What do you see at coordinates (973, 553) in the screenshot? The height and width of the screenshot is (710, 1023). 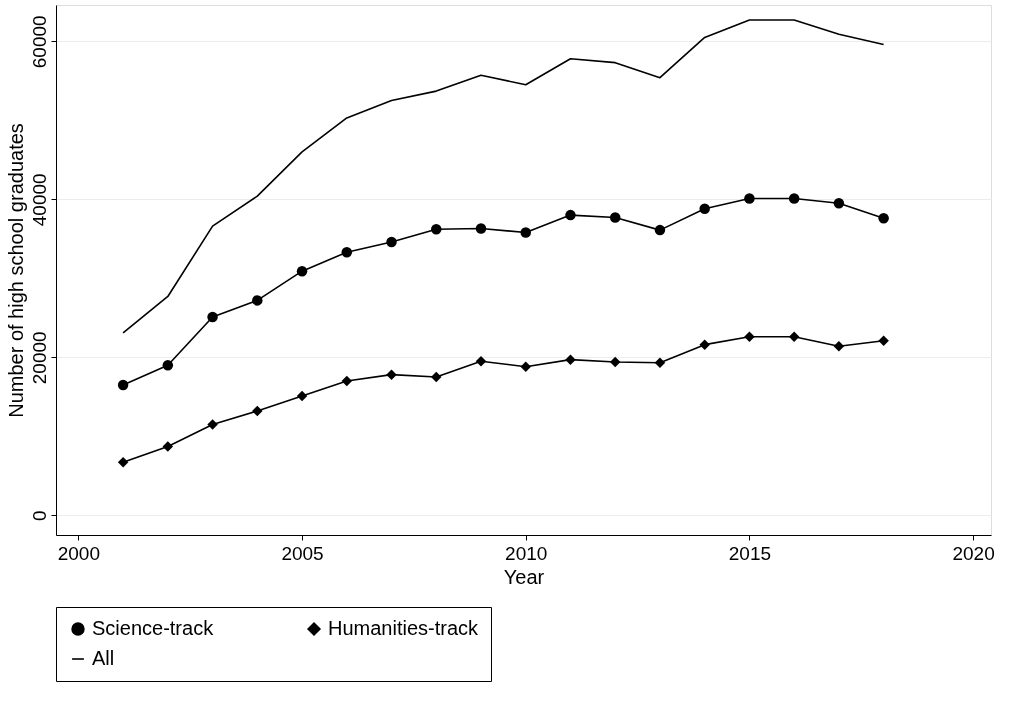 I see `x-tick-label: 2020` at bounding box center [973, 553].